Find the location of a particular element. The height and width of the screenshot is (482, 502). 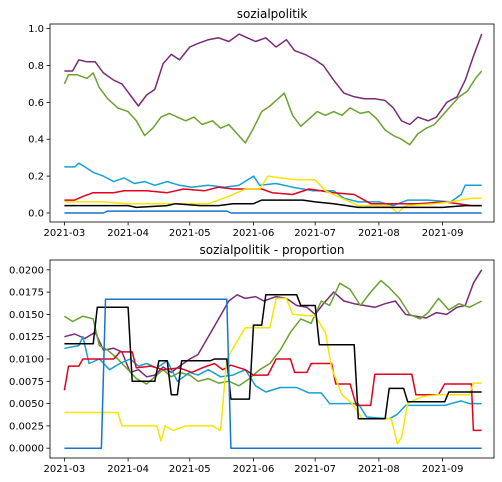

y-tick-label: 0.0000 is located at coordinates (26, 449).